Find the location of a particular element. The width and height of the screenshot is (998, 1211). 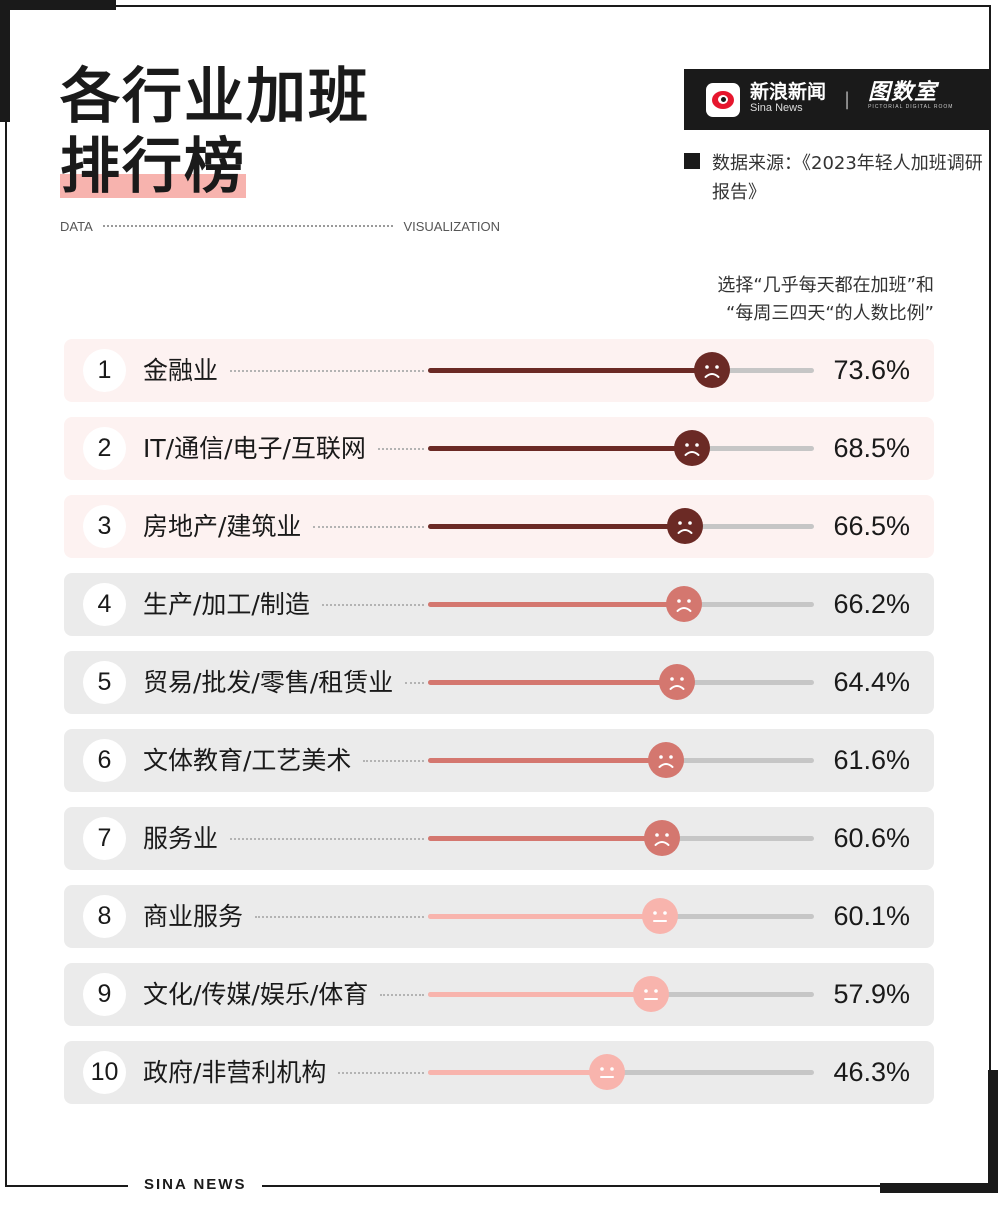

frame-top-line is located at coordinates (550, 6).